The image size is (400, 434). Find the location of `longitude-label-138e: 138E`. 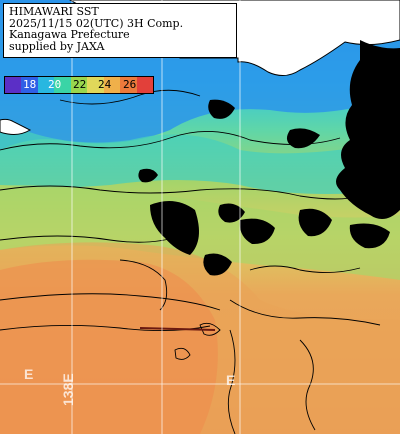

longitude-label-138e: 138E is located at coordinates (68, 389).